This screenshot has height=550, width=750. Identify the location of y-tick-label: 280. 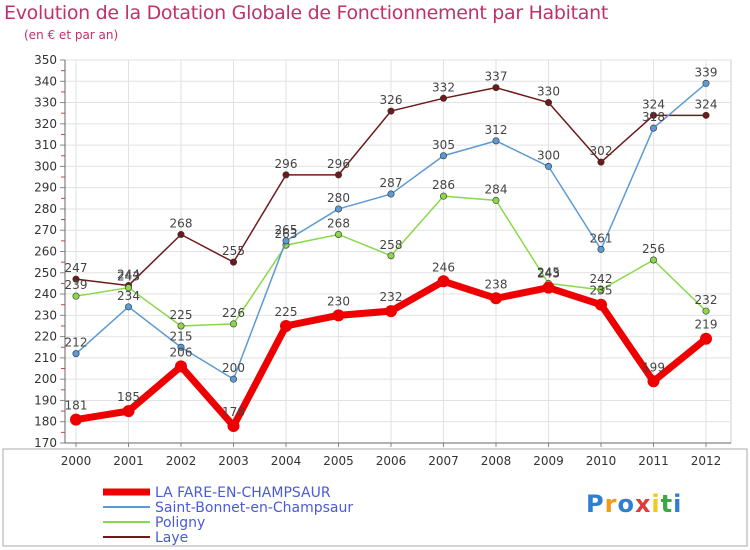
(45, 209).